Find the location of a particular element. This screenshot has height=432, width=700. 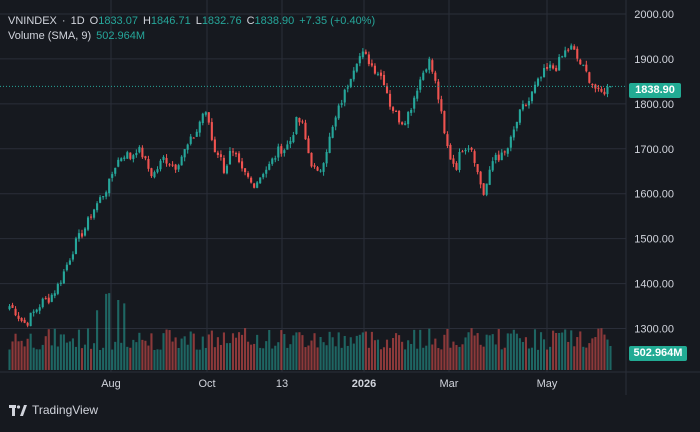

interval-label: 1D is located at coordinates (77, 21).